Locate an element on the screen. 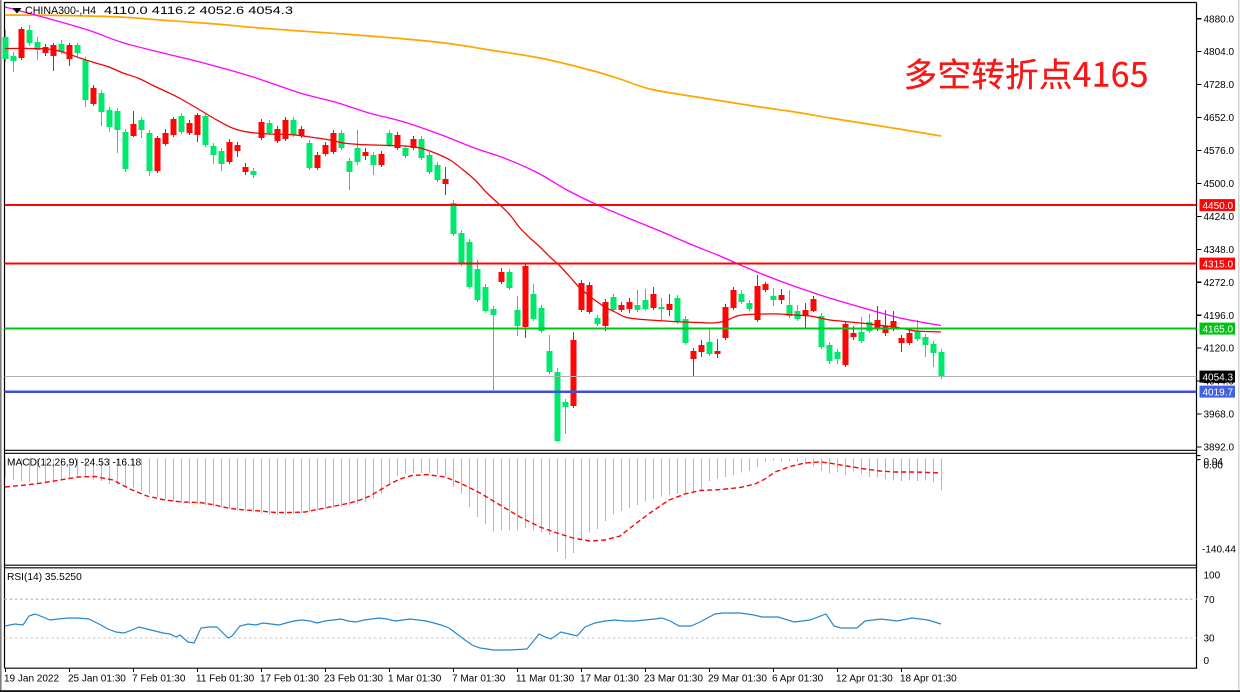 The width and height of the screenshot is (1240, 692). svg-text: 30 is located at coordinates (1210, 639).